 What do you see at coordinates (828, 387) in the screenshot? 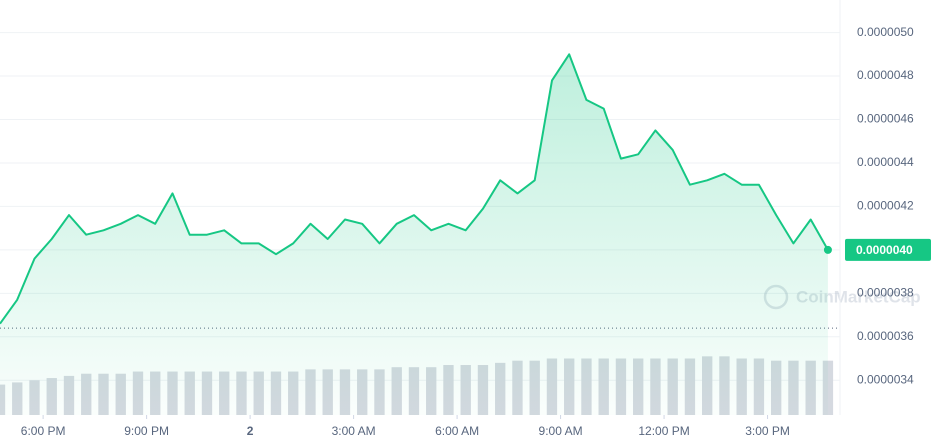
I see `volume-bar` at bounding box center [828, 387].